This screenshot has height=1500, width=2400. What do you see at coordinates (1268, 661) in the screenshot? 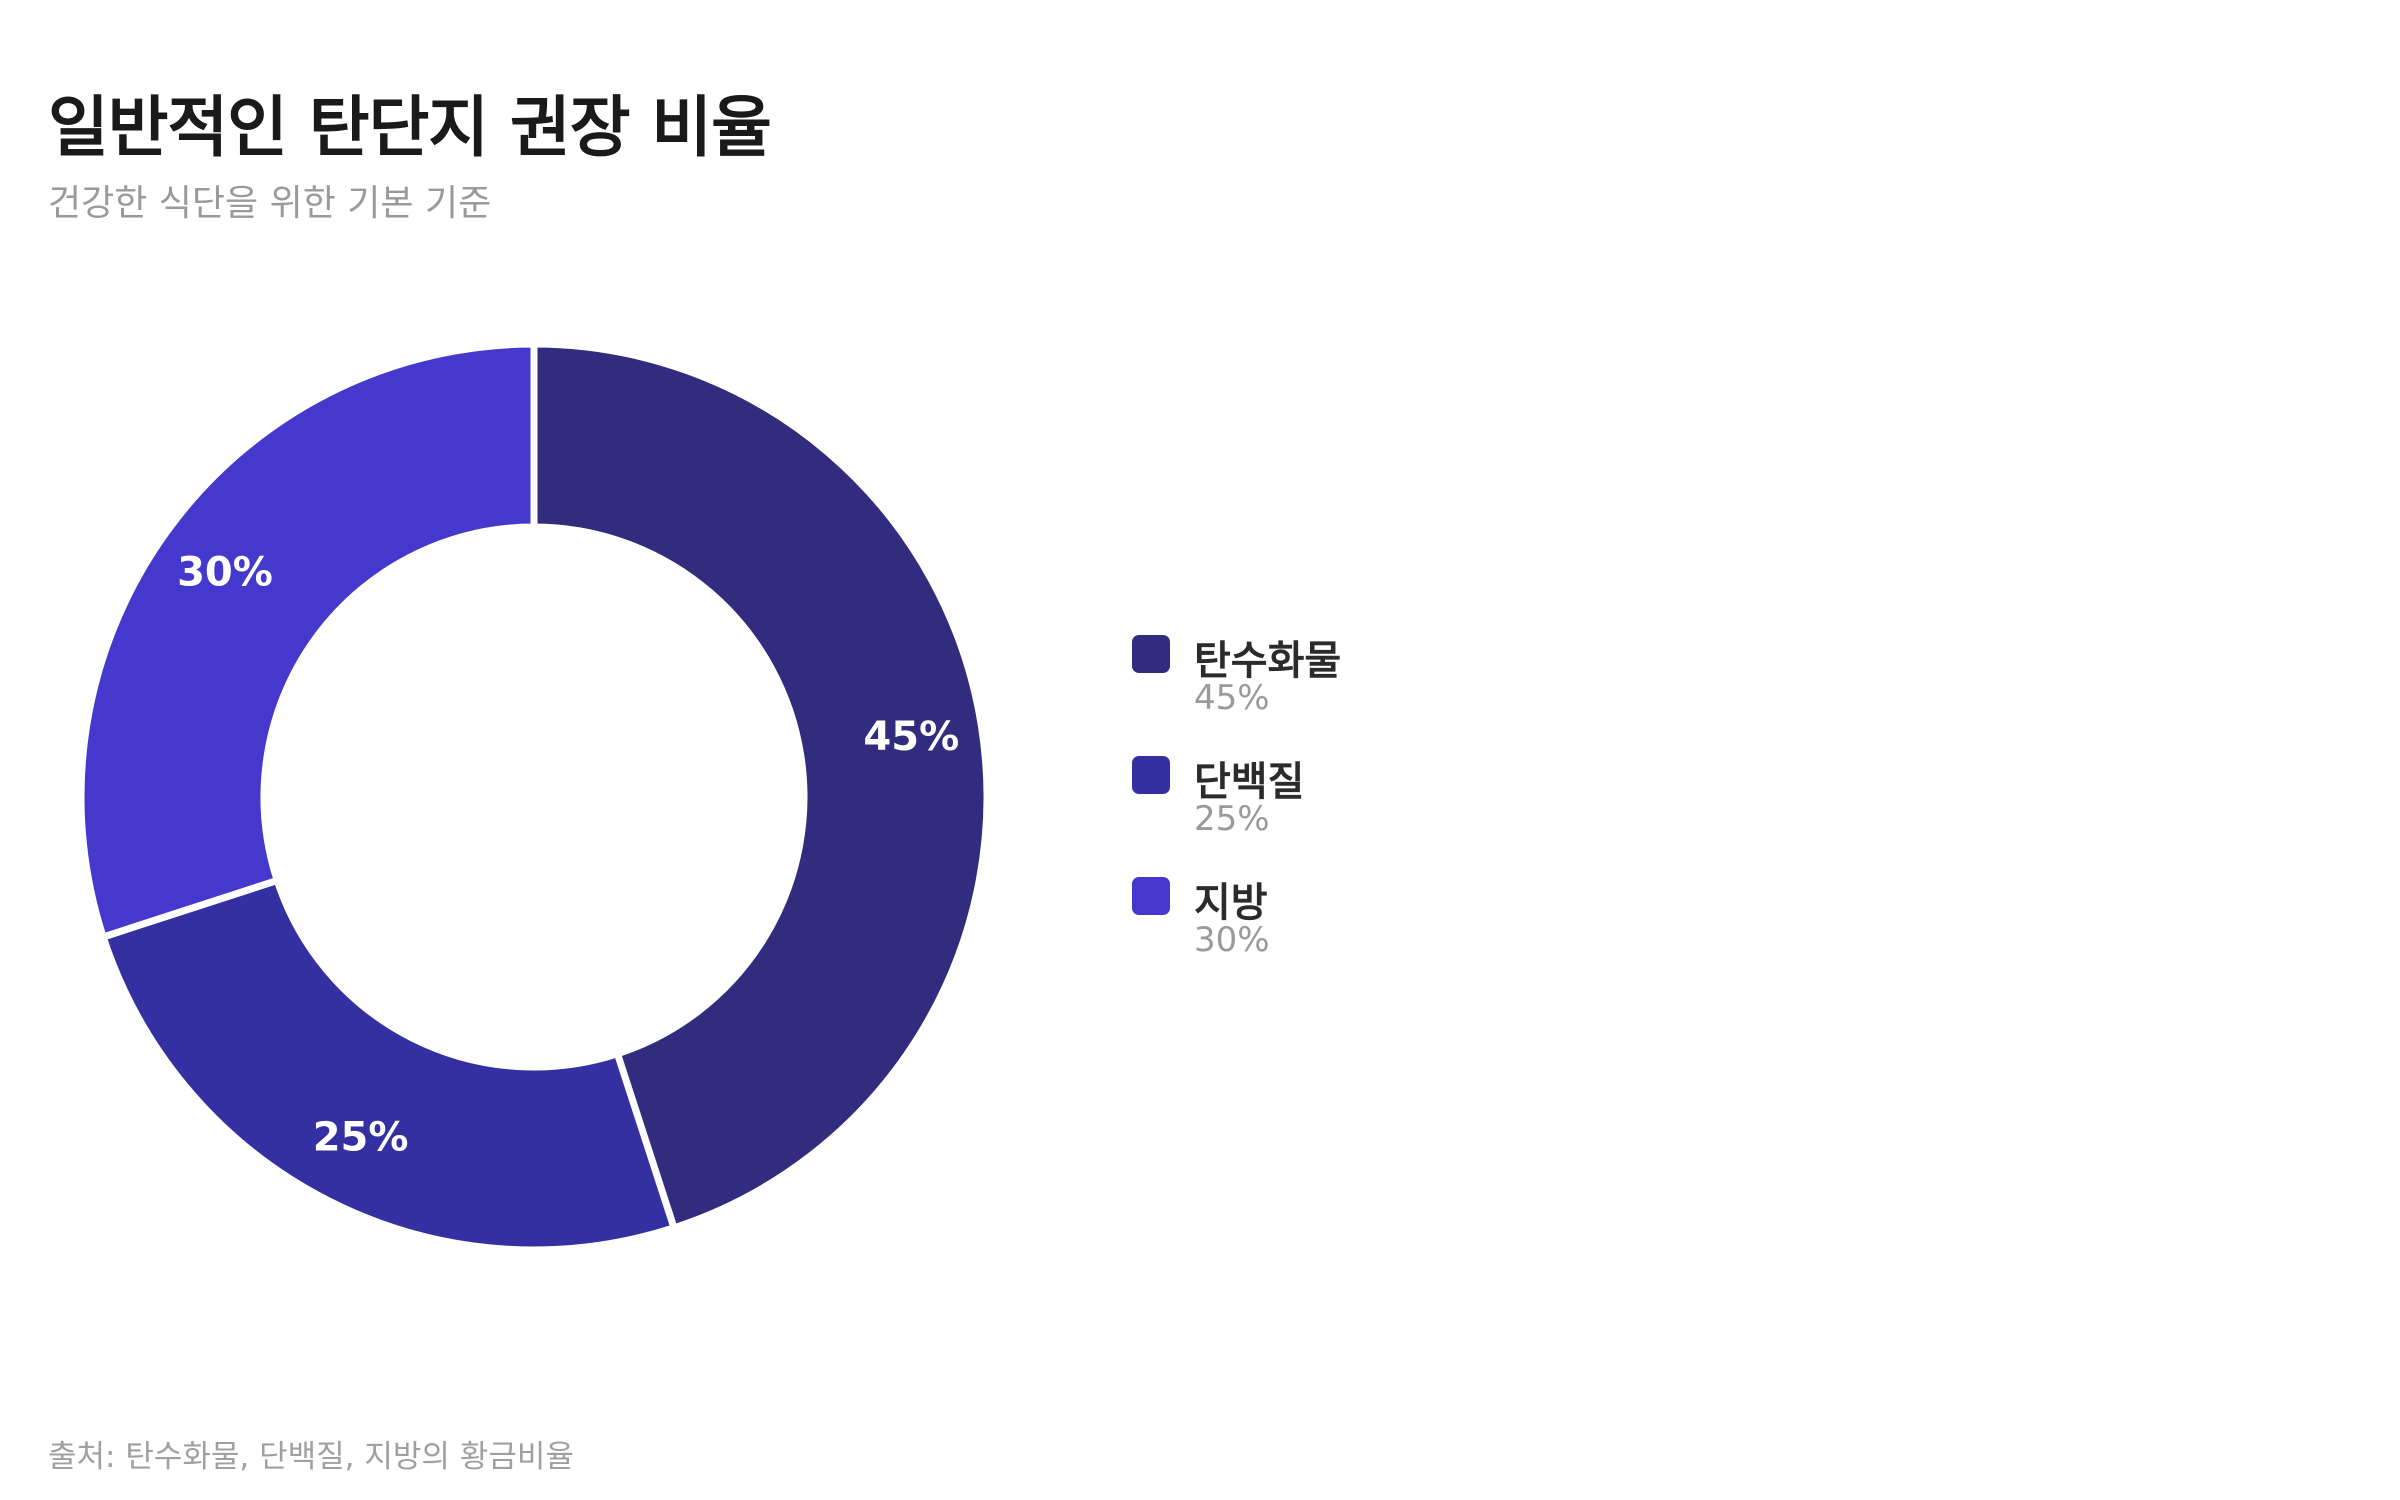
I see `legend-label: 탄수화물` at bounding box center [1268, 661].